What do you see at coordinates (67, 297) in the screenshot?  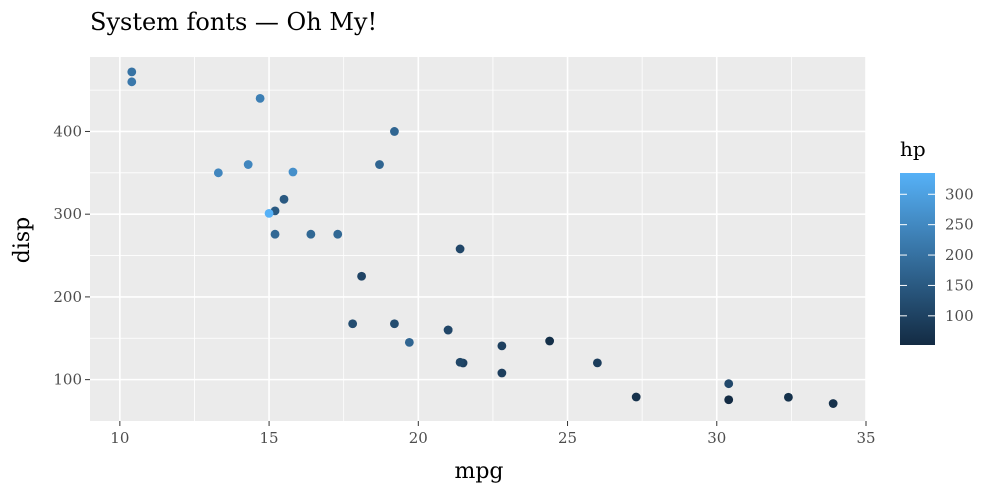 I see `y-tick-label: 200` at bounding box center [67, 297].